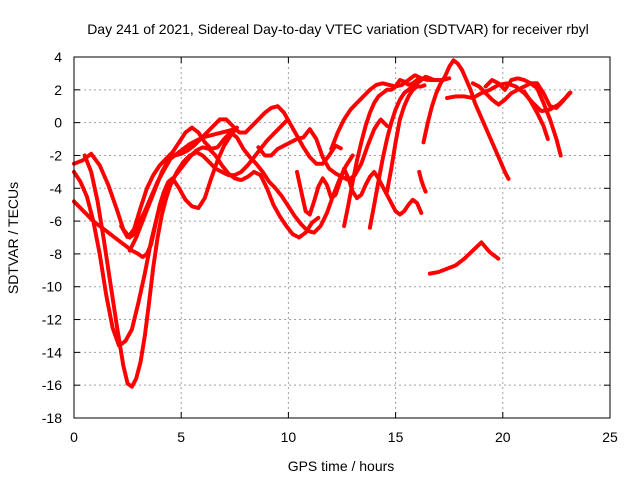 This screenshot has height=480, width=640. What do you see at coordinates (289, 437) in the screenshot?
I see `x-tick-label: 10` at bounding box center [289, 437].